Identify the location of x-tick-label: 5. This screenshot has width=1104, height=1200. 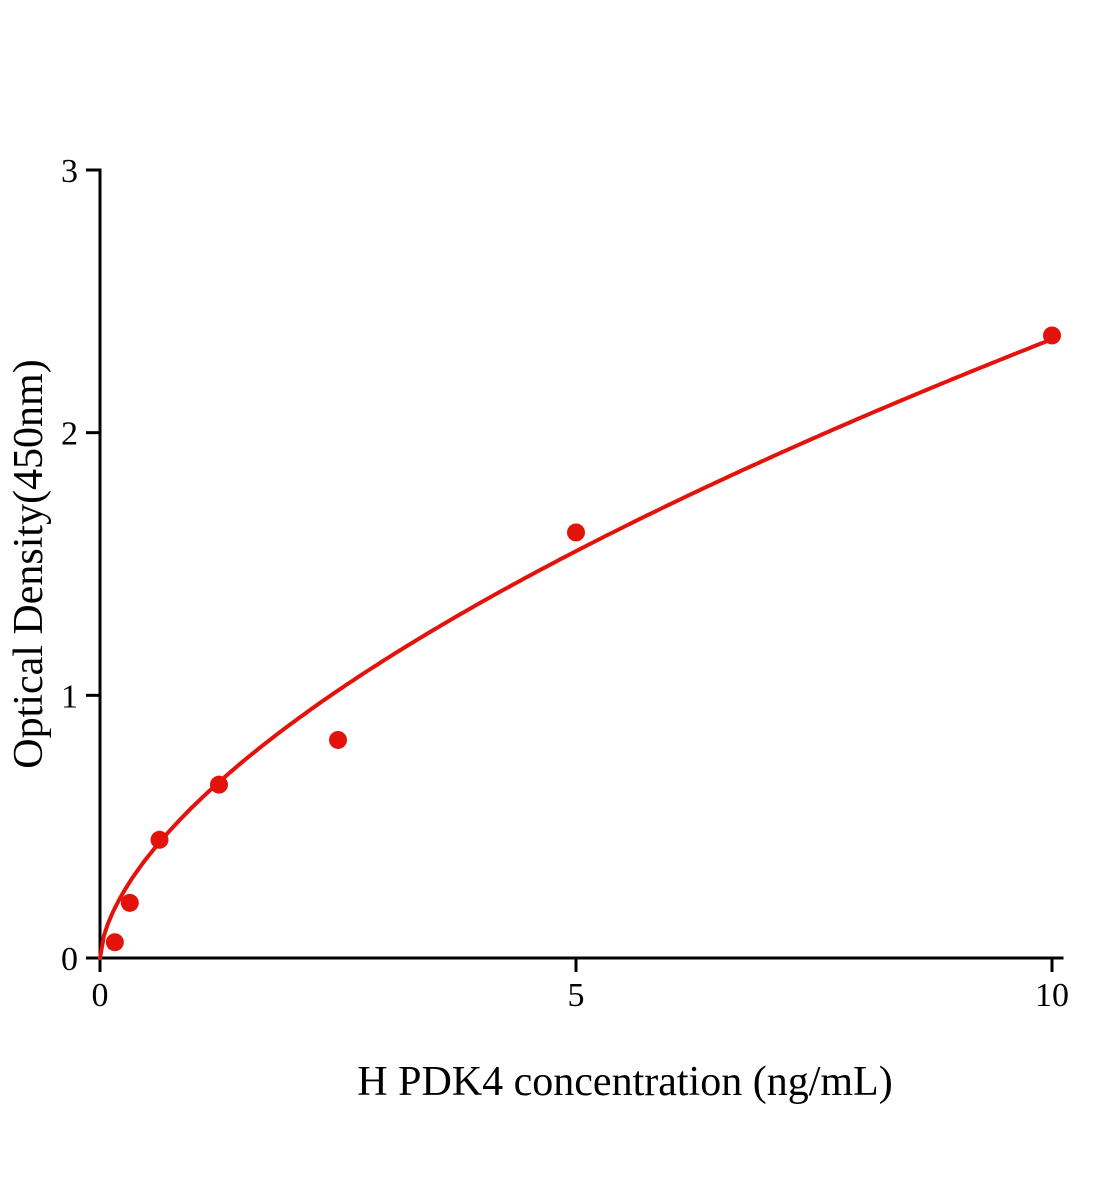
(576, 995).